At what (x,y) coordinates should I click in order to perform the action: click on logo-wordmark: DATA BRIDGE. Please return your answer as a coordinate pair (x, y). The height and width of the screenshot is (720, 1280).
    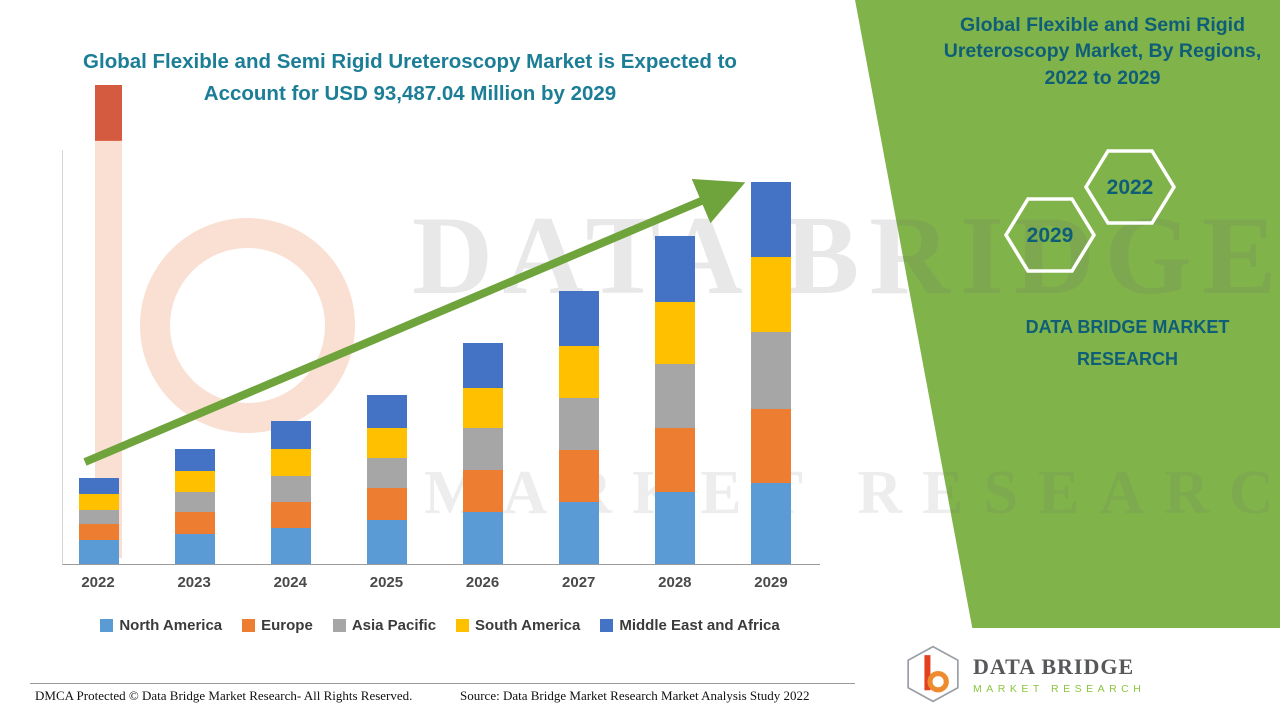
    Looking at the image, I should click on (1054, 666).